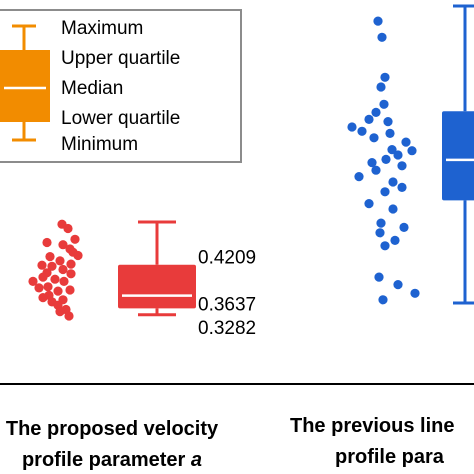 This screenshot has width=474, height=474. What do you see at coordinates (92, 88) in the screenshot?
I see `legend-label-median: Median` at bounding box center [92, 88].